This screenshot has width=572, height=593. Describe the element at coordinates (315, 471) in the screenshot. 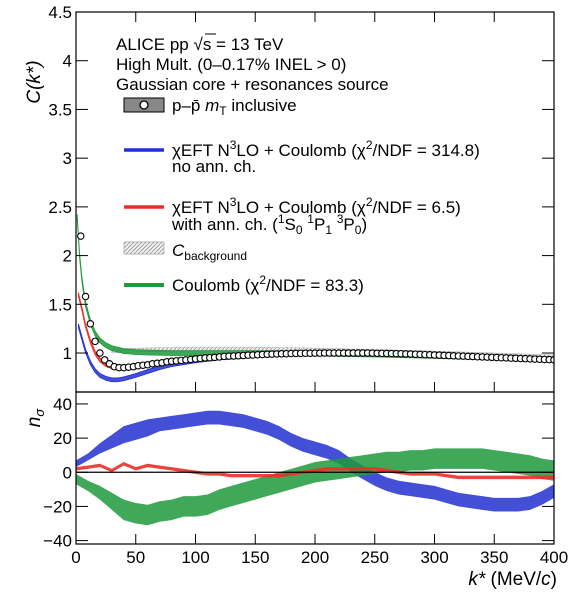

I see `bottom-band--eft-n-lo-coulomb-ndf-6-5-` at that location.